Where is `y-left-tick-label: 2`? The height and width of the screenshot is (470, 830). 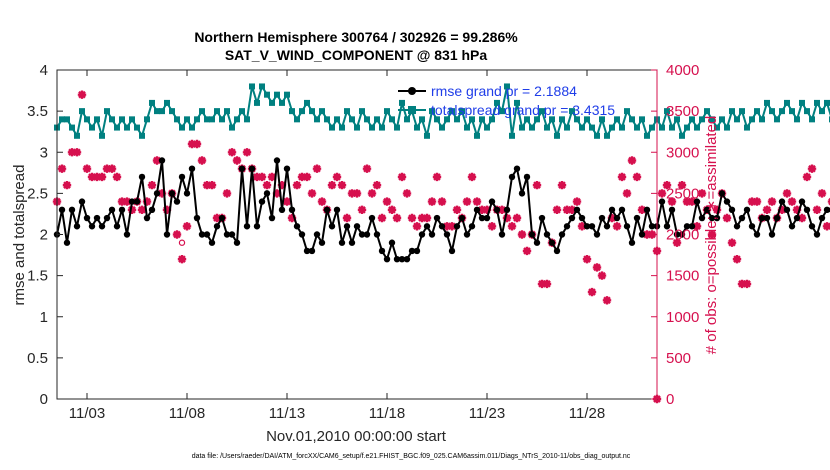
y-left-tick-label: 2 is located at coordinates (44, 235).